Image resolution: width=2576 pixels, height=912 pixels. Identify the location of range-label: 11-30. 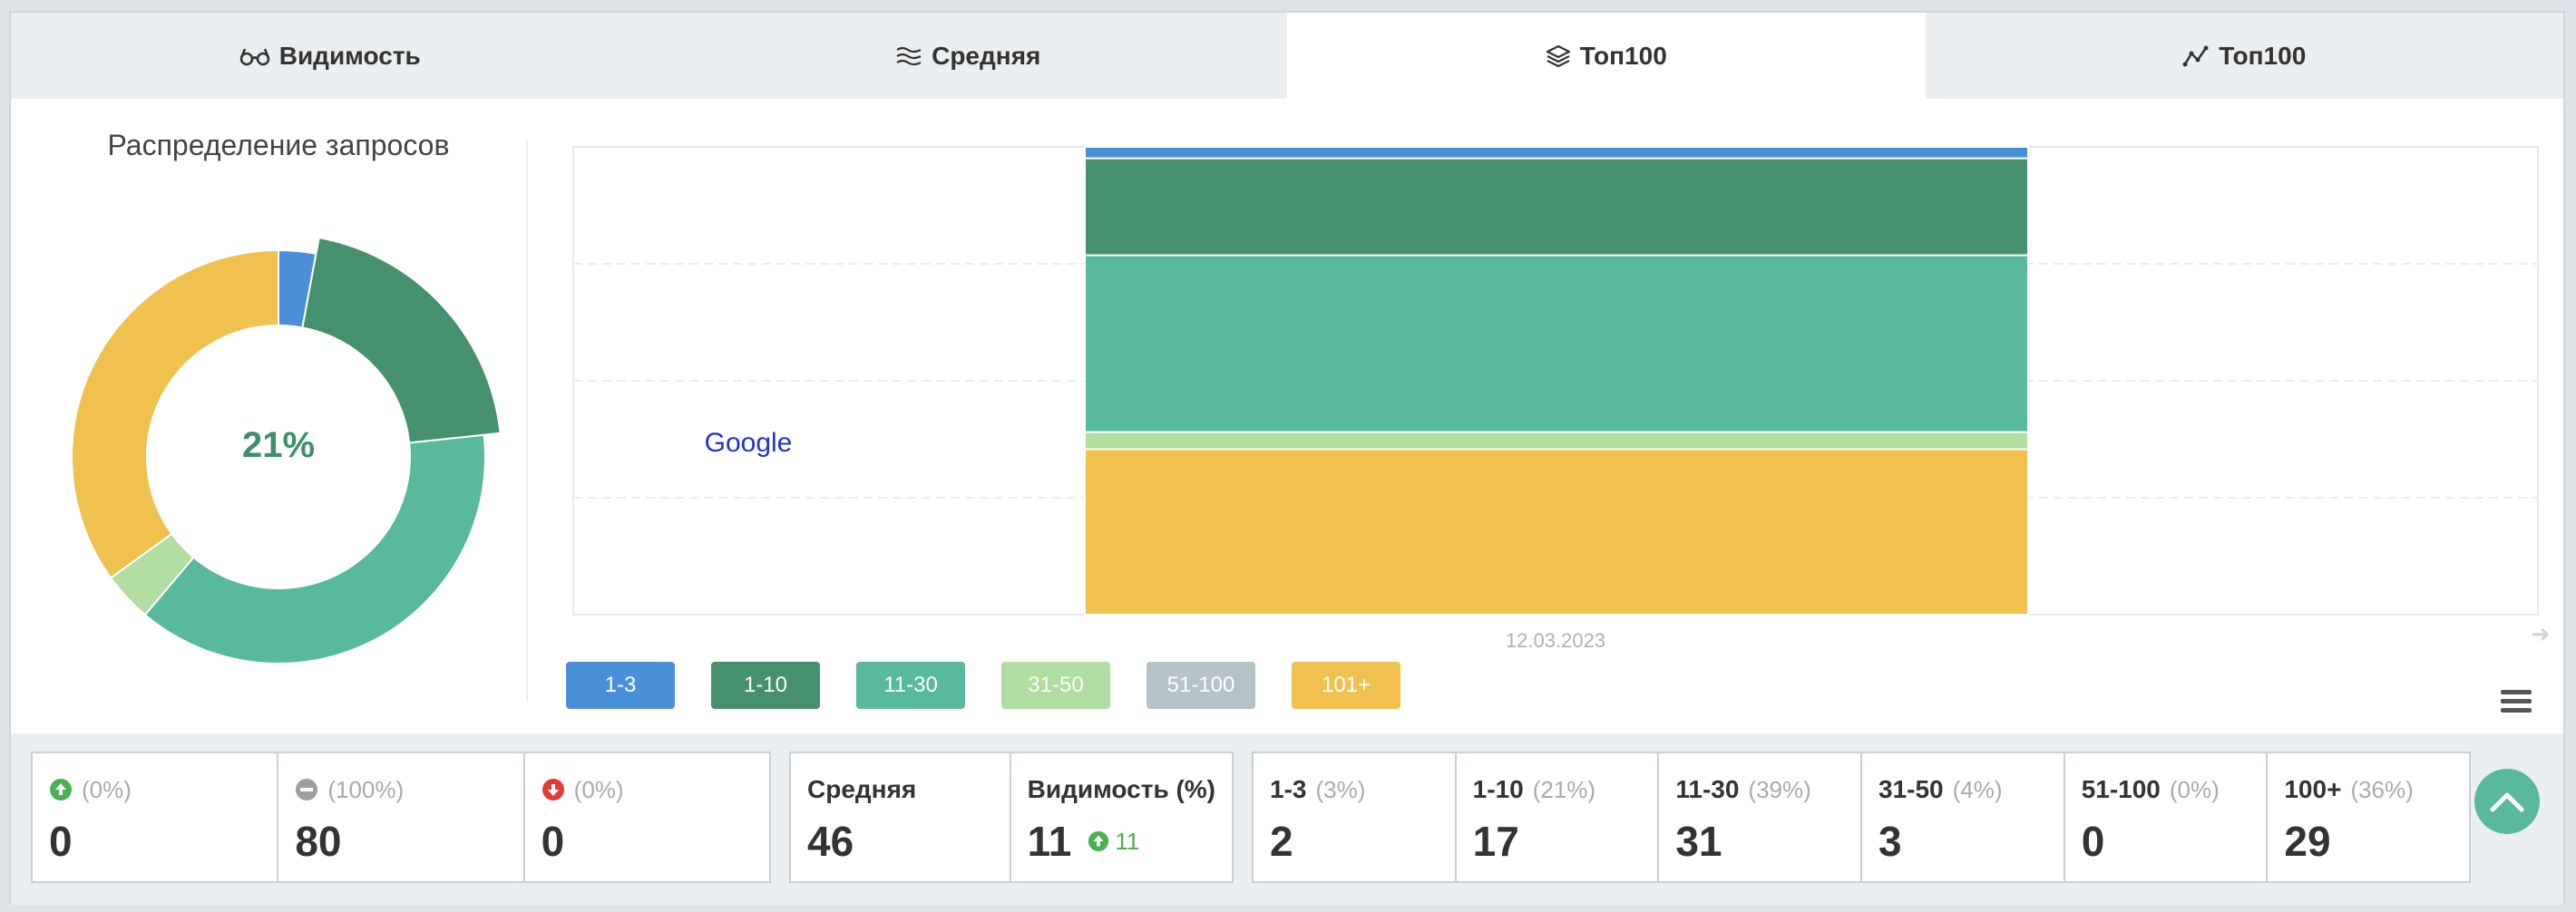
(1707, 789).